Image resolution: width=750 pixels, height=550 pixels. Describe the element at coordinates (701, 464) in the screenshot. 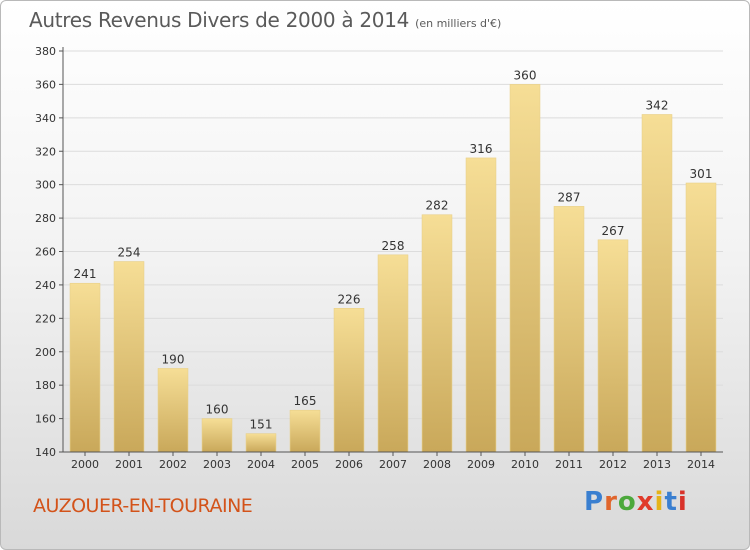

I see `x-tick-label: 2014` at that location.